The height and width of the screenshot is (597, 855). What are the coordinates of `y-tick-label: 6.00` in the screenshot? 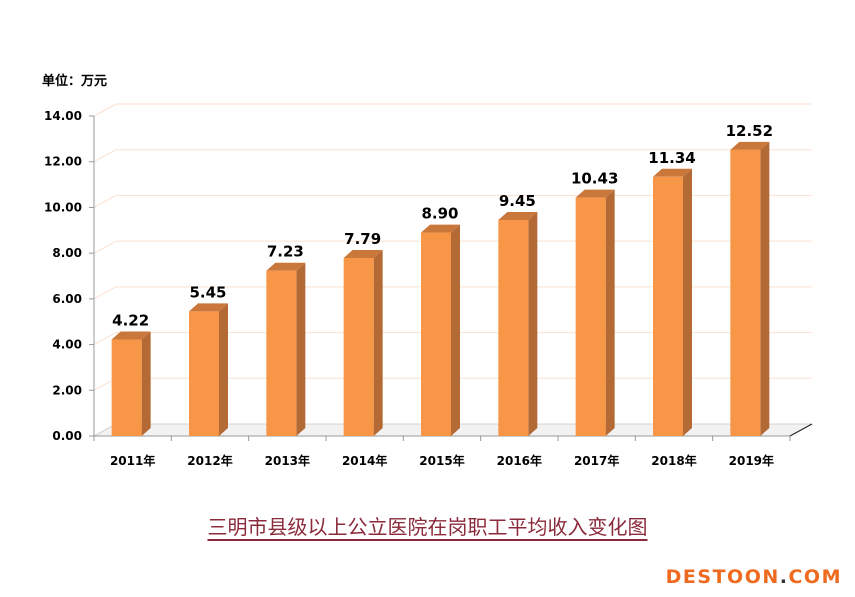 It's located at (67, 299).